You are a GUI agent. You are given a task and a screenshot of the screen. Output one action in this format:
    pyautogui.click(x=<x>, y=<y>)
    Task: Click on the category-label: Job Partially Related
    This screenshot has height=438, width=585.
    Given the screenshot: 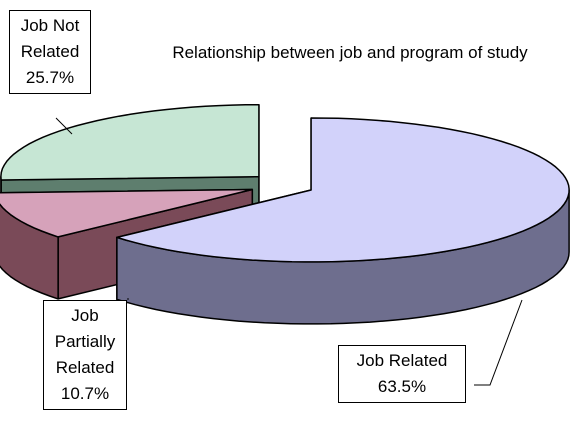 What is the action you would take?
    pyautogui.click(x=85, y=341)
    